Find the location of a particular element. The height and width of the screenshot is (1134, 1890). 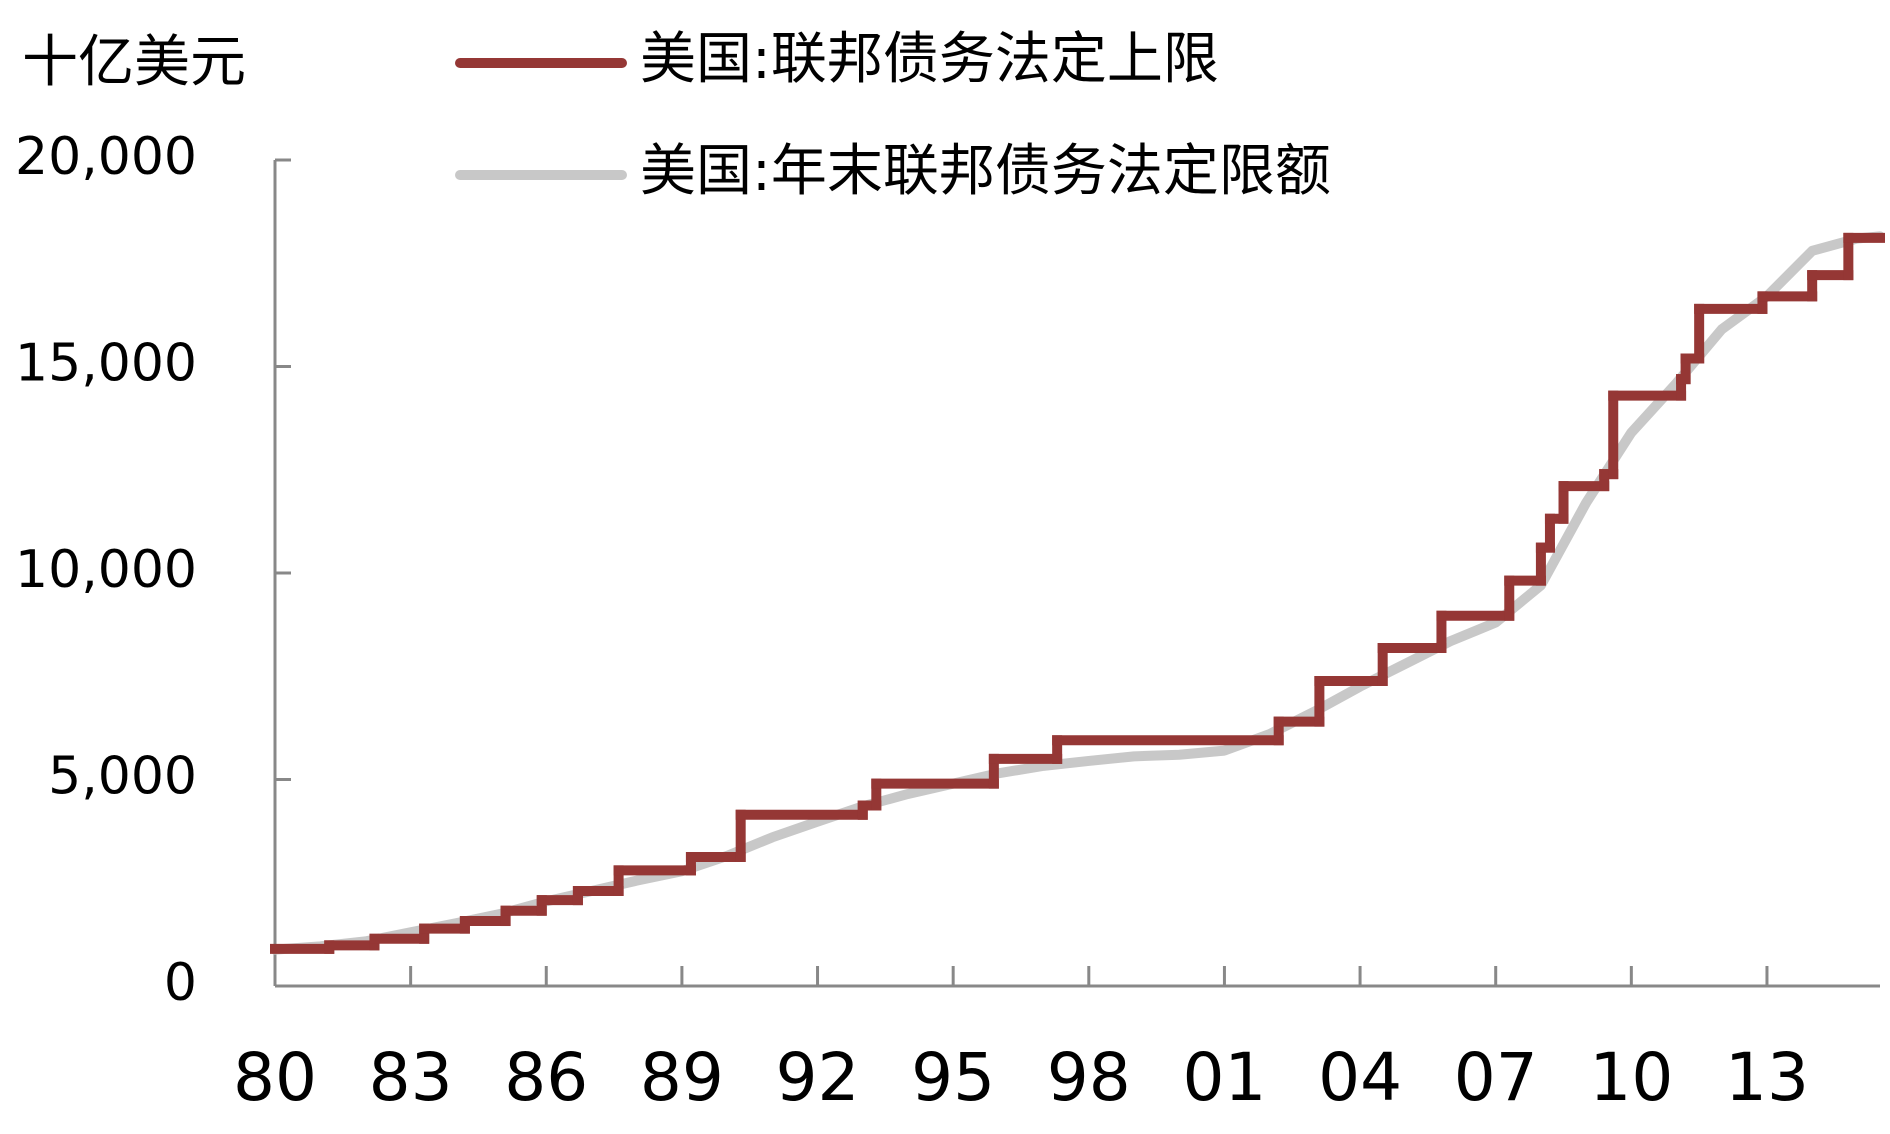

y-tick-label: 20,000 is located at coordinates (106, 157).